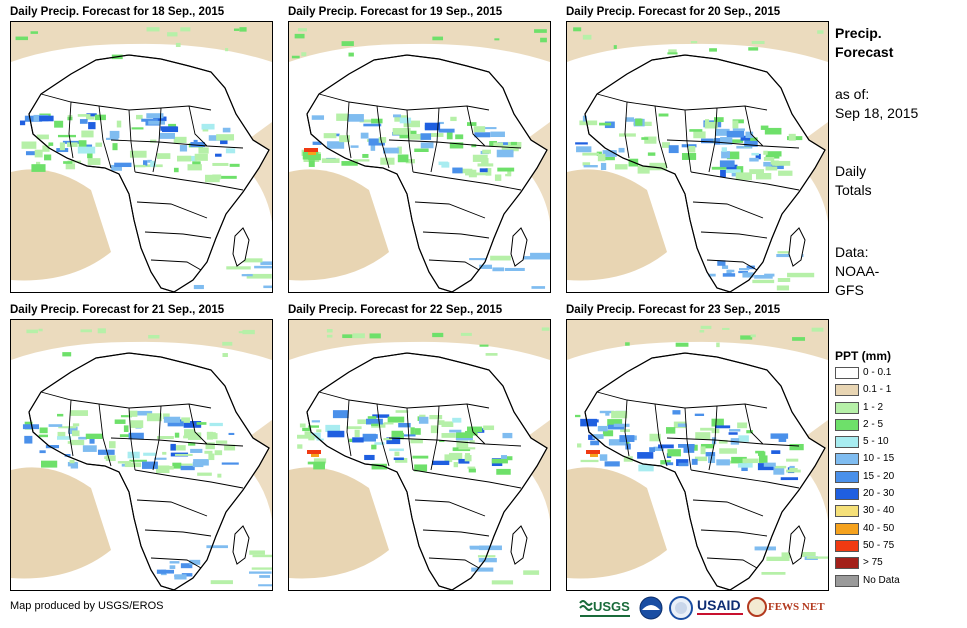  I want to click on data-source-line1: Data:, so click(852, 252).